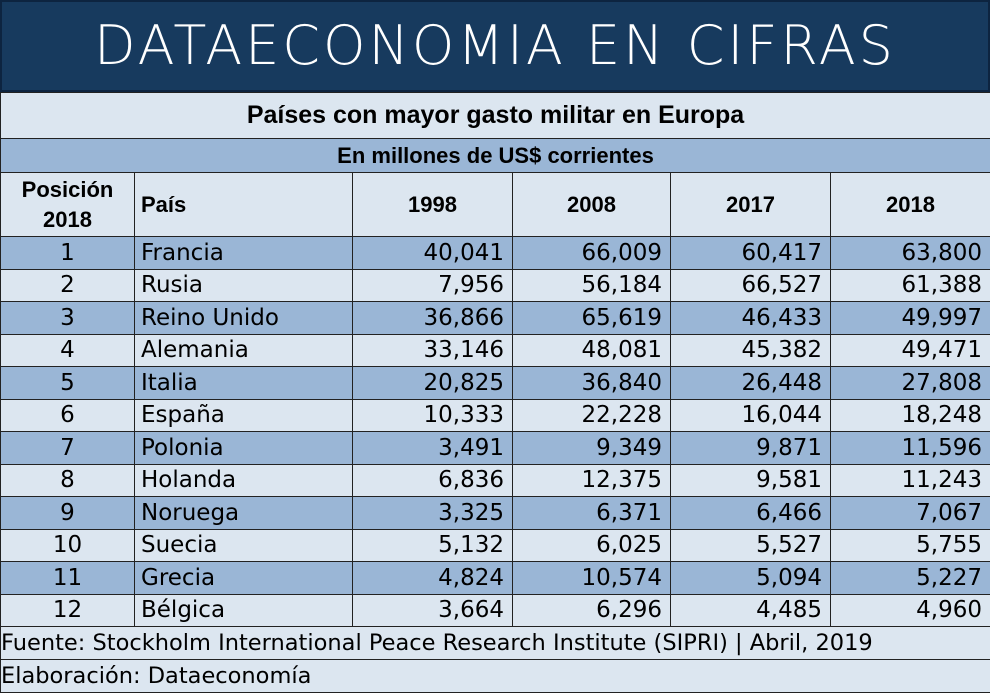 The image size is (990, 694). I want to click on cell-value: 46,433, so click(750, 318).